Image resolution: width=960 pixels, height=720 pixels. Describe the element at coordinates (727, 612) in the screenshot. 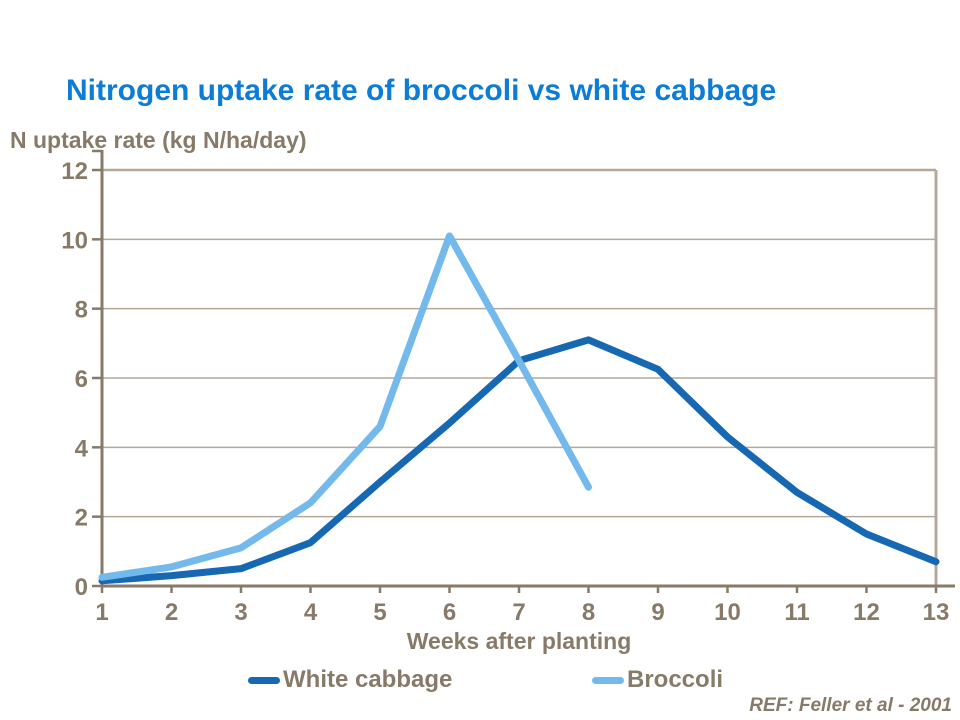

I see `x-tick-label-10: 10` at that location.